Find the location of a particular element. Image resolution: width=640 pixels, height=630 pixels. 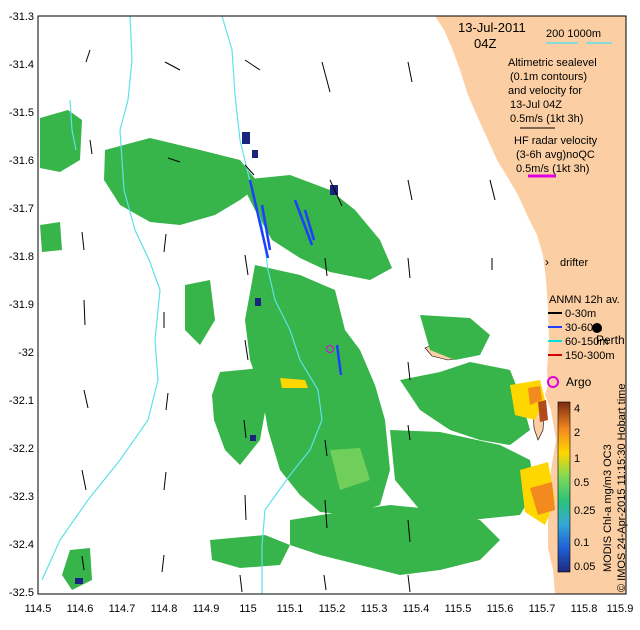

colorbar-tick: 4 is located at coordinates (577, 409).